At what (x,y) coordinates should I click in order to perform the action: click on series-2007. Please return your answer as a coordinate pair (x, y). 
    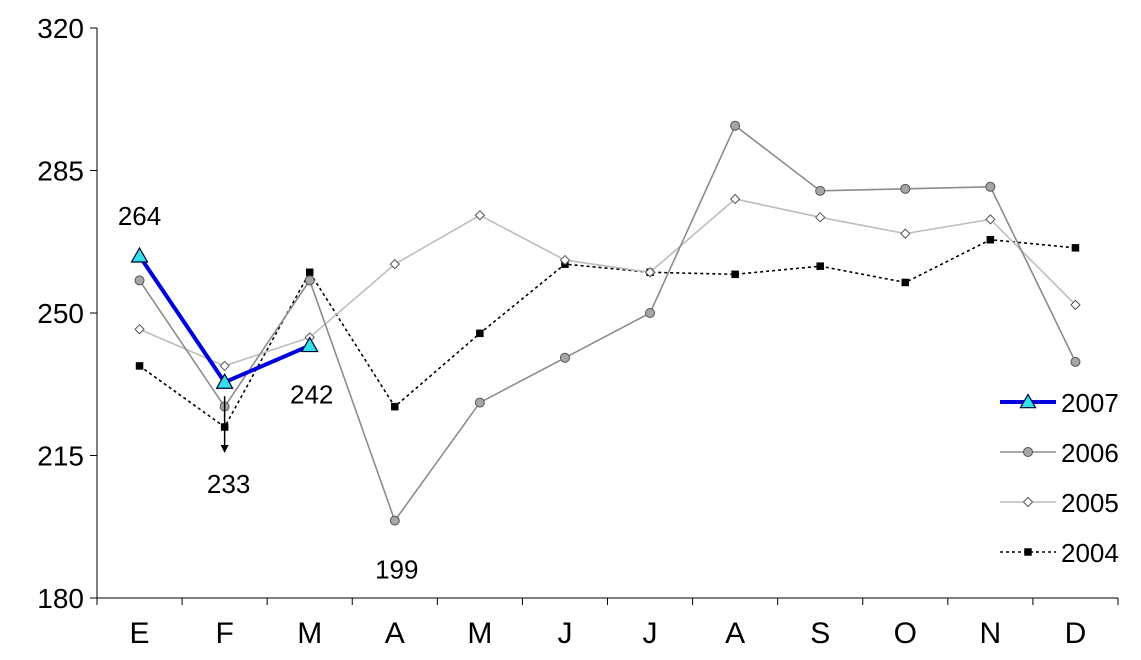
    Looking at the image, I should click on (224, 317).